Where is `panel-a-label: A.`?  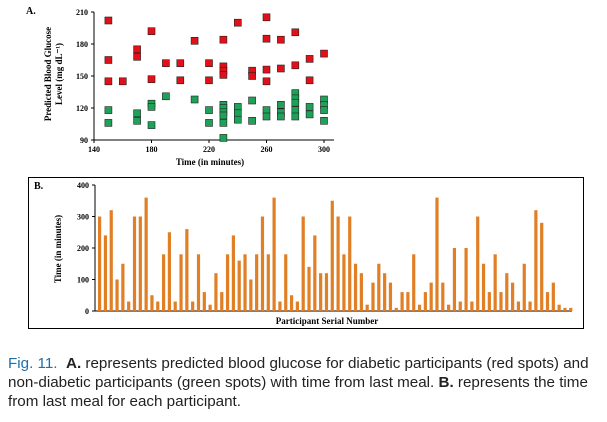 panel-a-label: A. is located at coordinates (31, 11).